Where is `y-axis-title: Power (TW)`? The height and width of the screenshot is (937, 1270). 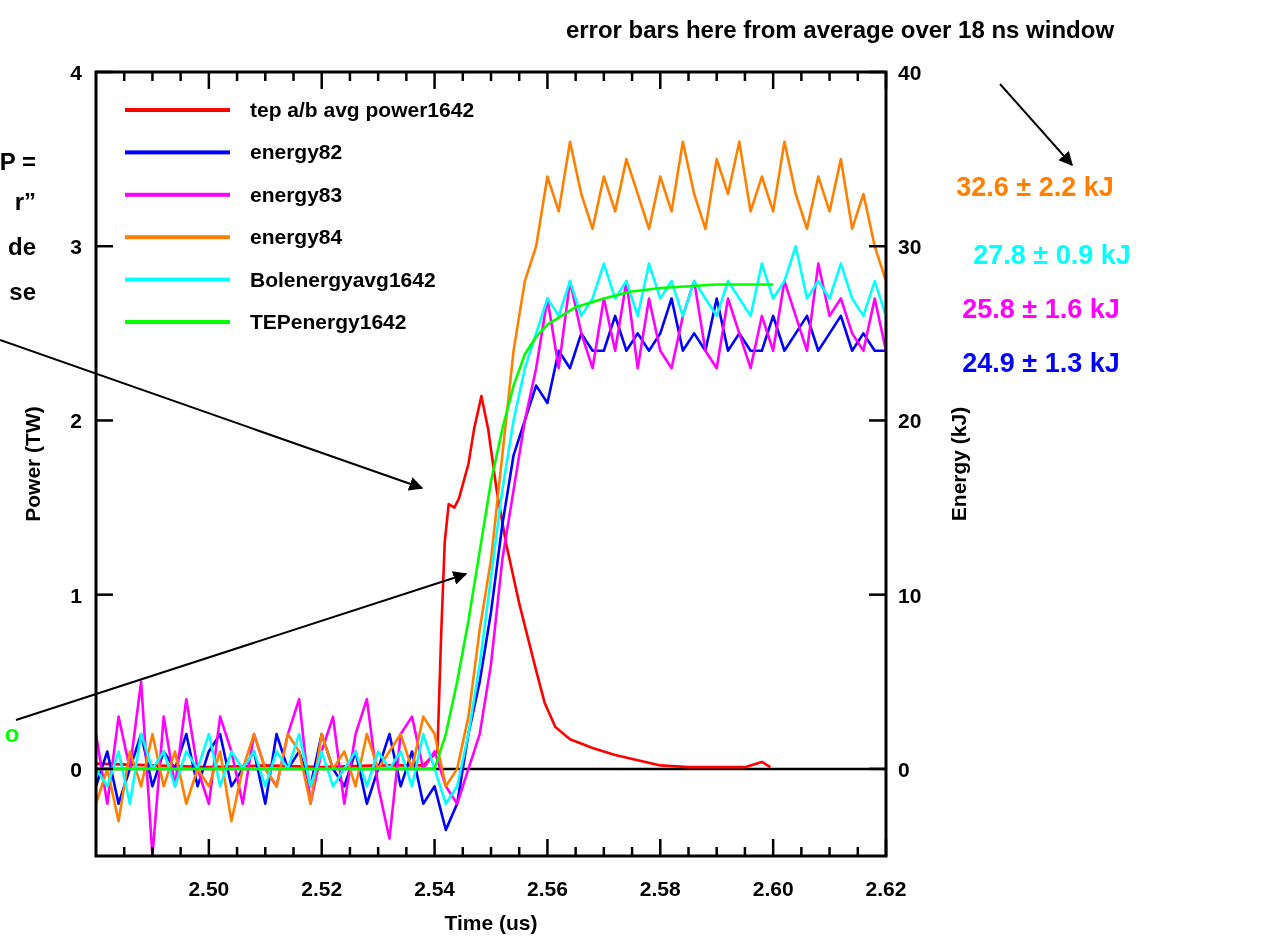
y-axis-title: Power (TW) is located at coordinates (32, 464).